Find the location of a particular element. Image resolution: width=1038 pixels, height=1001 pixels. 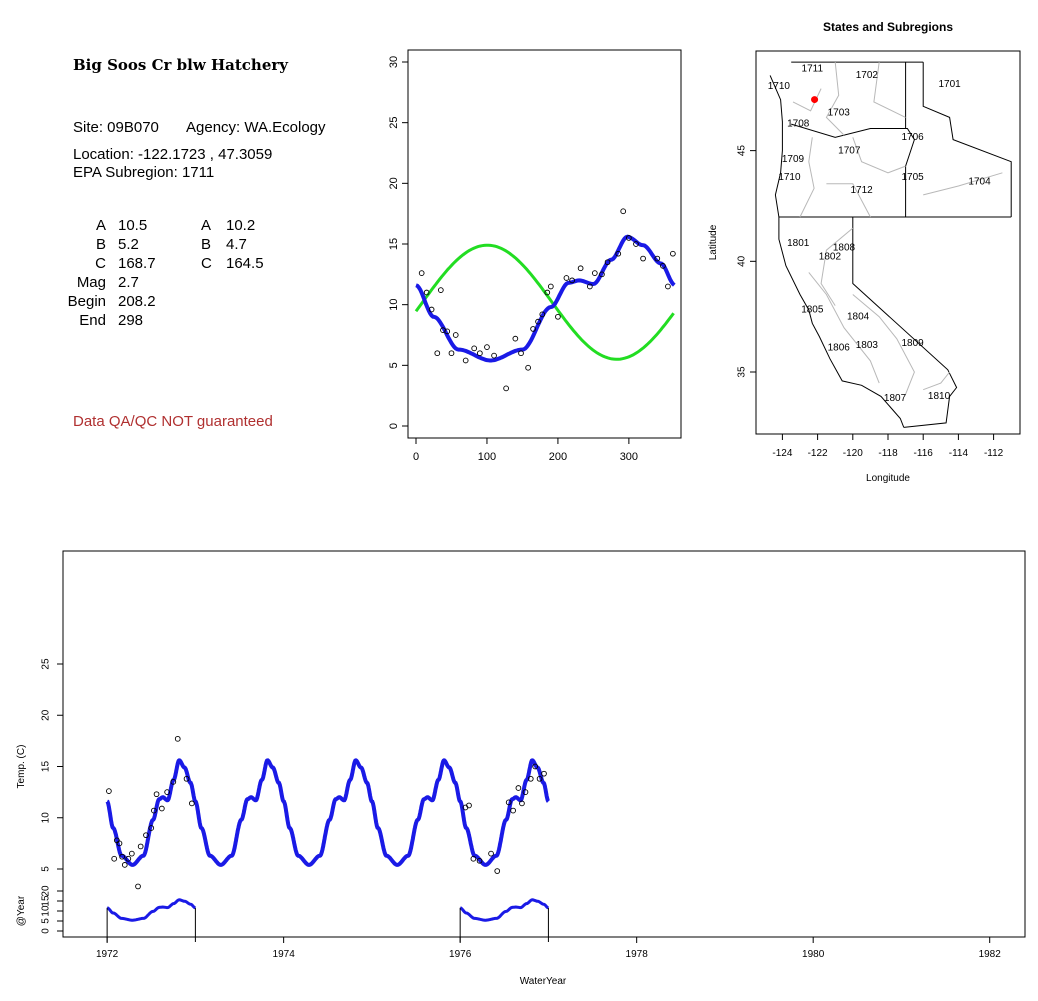

region-label: 1710 is located at coordinates (789, 177).